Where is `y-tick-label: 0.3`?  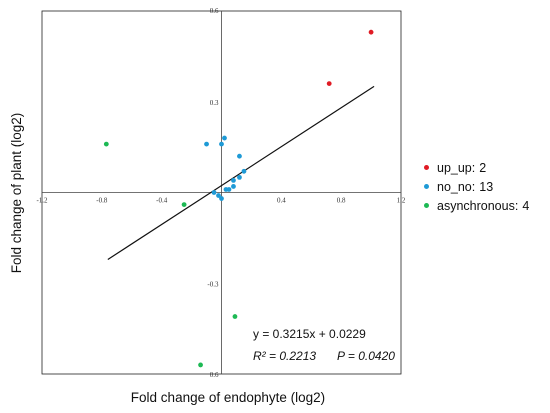
y-tick-label: 0.3 is located at coordinates (214, 103).